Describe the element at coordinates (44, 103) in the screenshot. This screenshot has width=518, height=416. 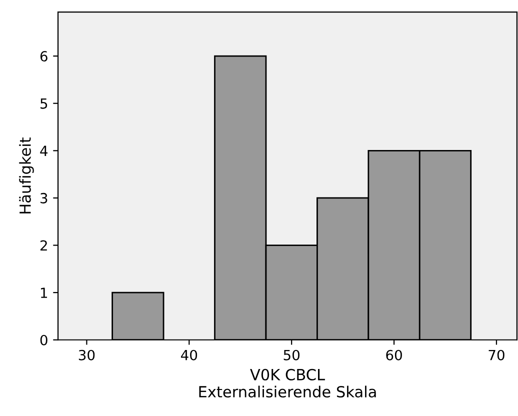
I see `y-tick-label: 5` at that location.